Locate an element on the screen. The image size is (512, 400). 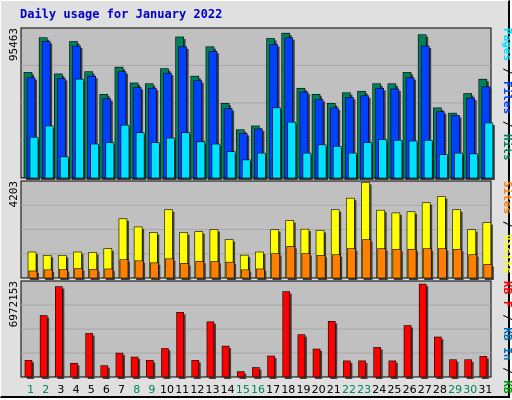
y-axis-max-label-2: 4203 is located at coordinates (13, 194).